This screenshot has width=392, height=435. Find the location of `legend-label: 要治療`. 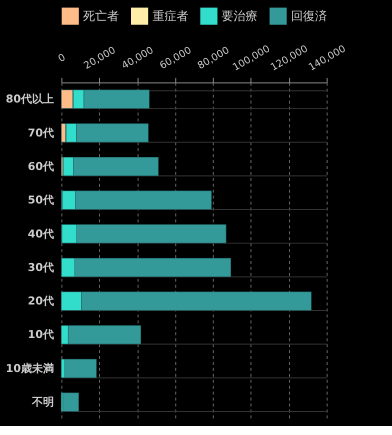

legend-label: 要治療 is located at coordinates (240, 16).